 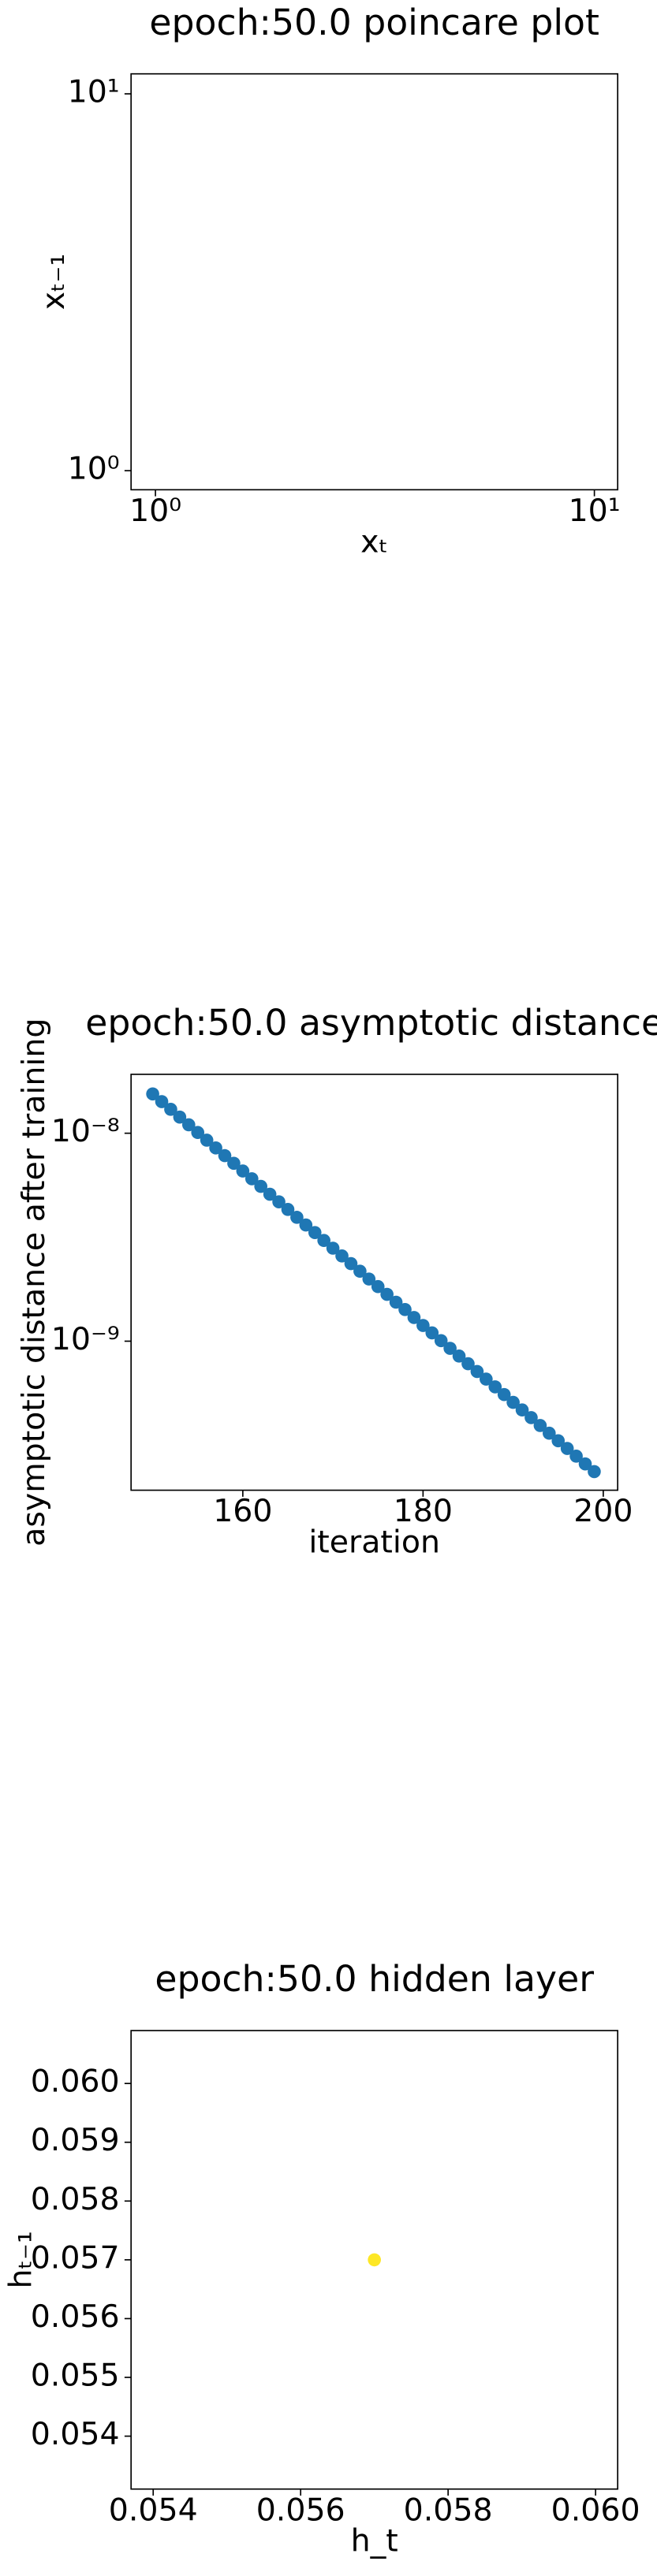 I want to click on y-axis-label: hₜ₋₁, so click(x=21, y=2259).